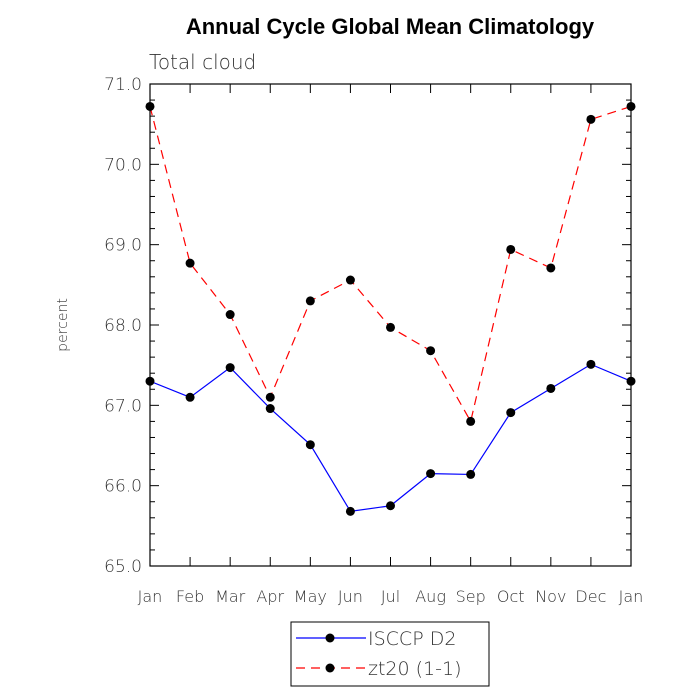 The height and width of the screenshot is (700, 700). I want to click on y-tick-label: 67.0, so click(123, 406).